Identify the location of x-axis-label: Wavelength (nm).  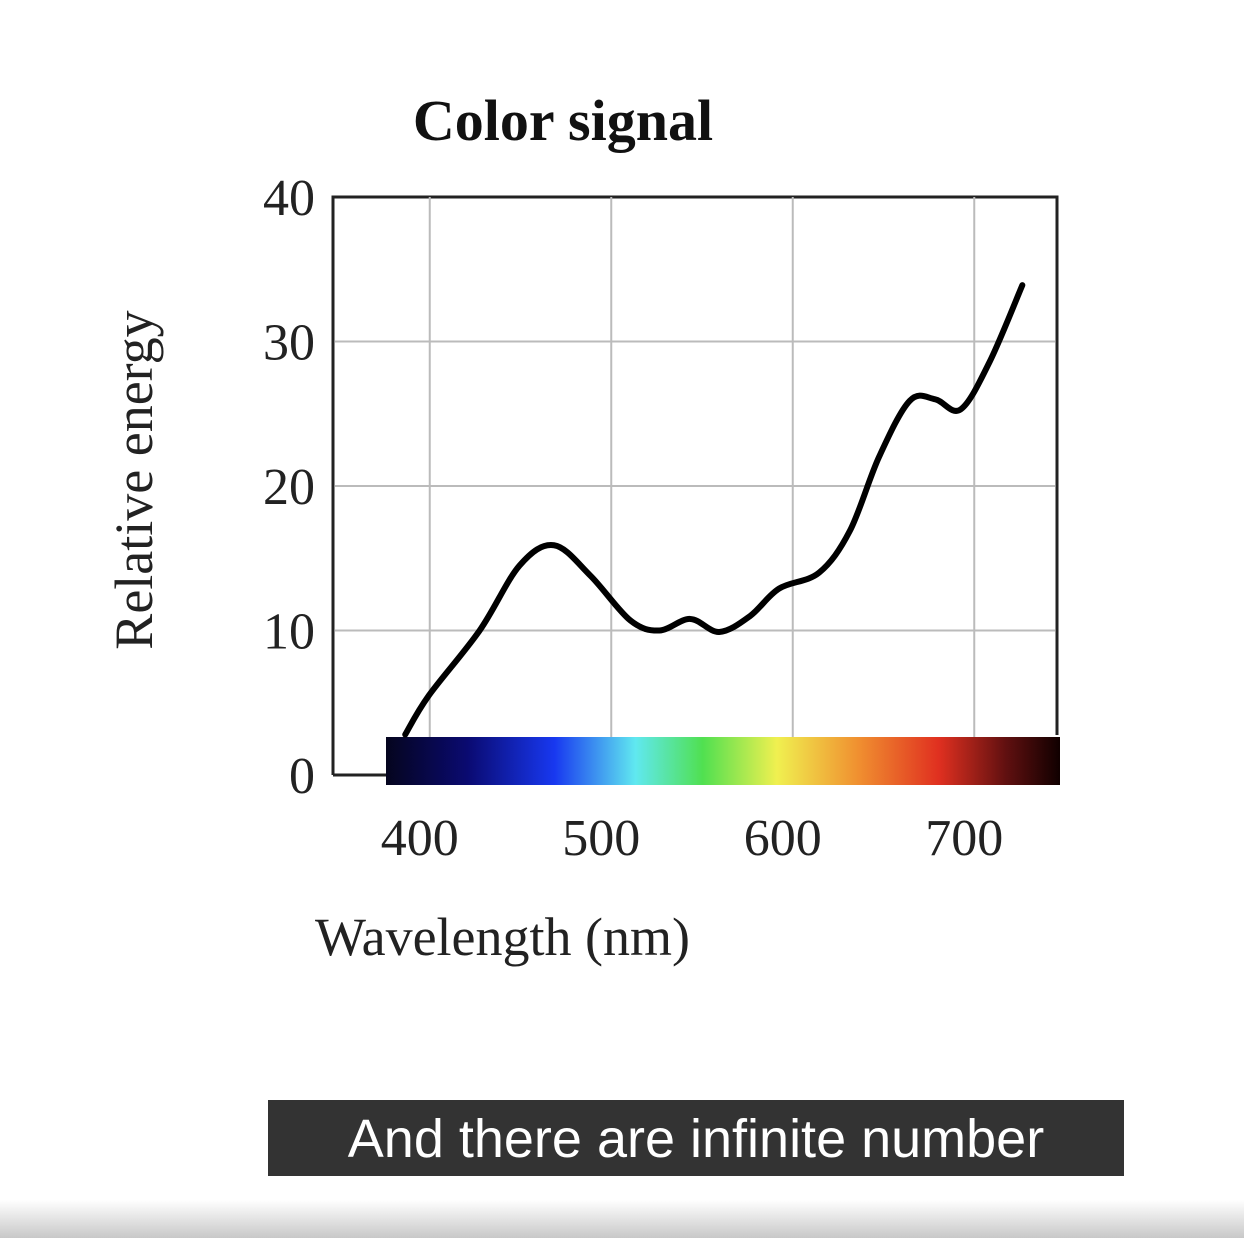
(502, 937).